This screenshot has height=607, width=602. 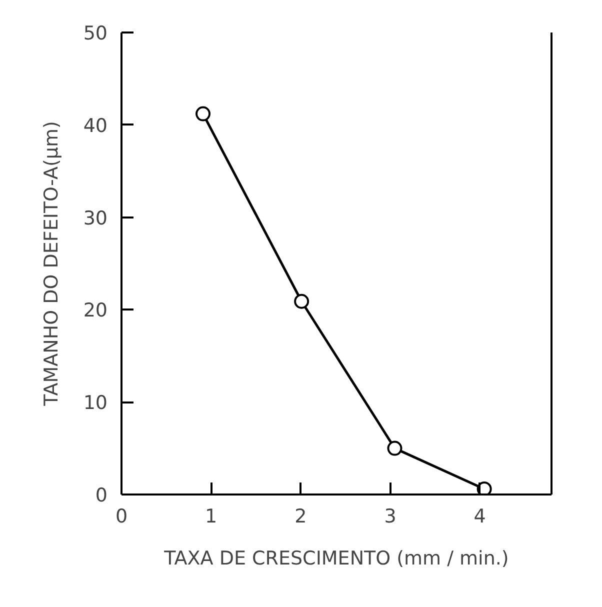 What do you see at coordinates (211, 517) in the screenshot?
I see `x-tick-label: 1` at bounding box center [211, 517].